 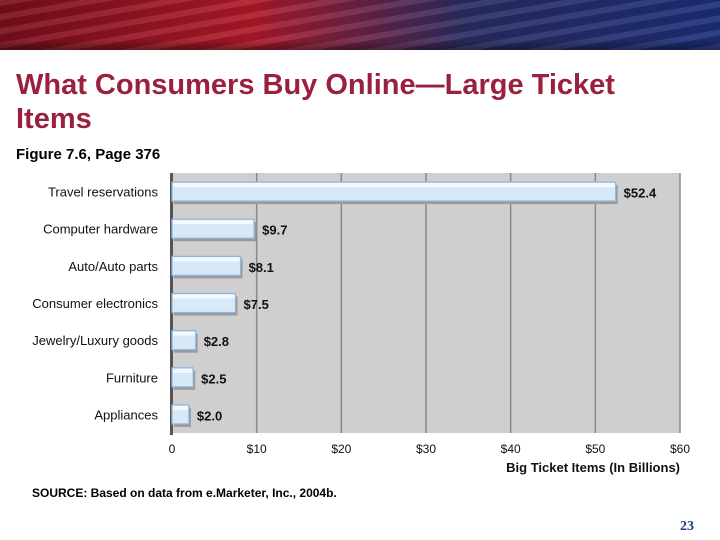 I want to click on x-tick-label: $20, so click(x=341, y=449).